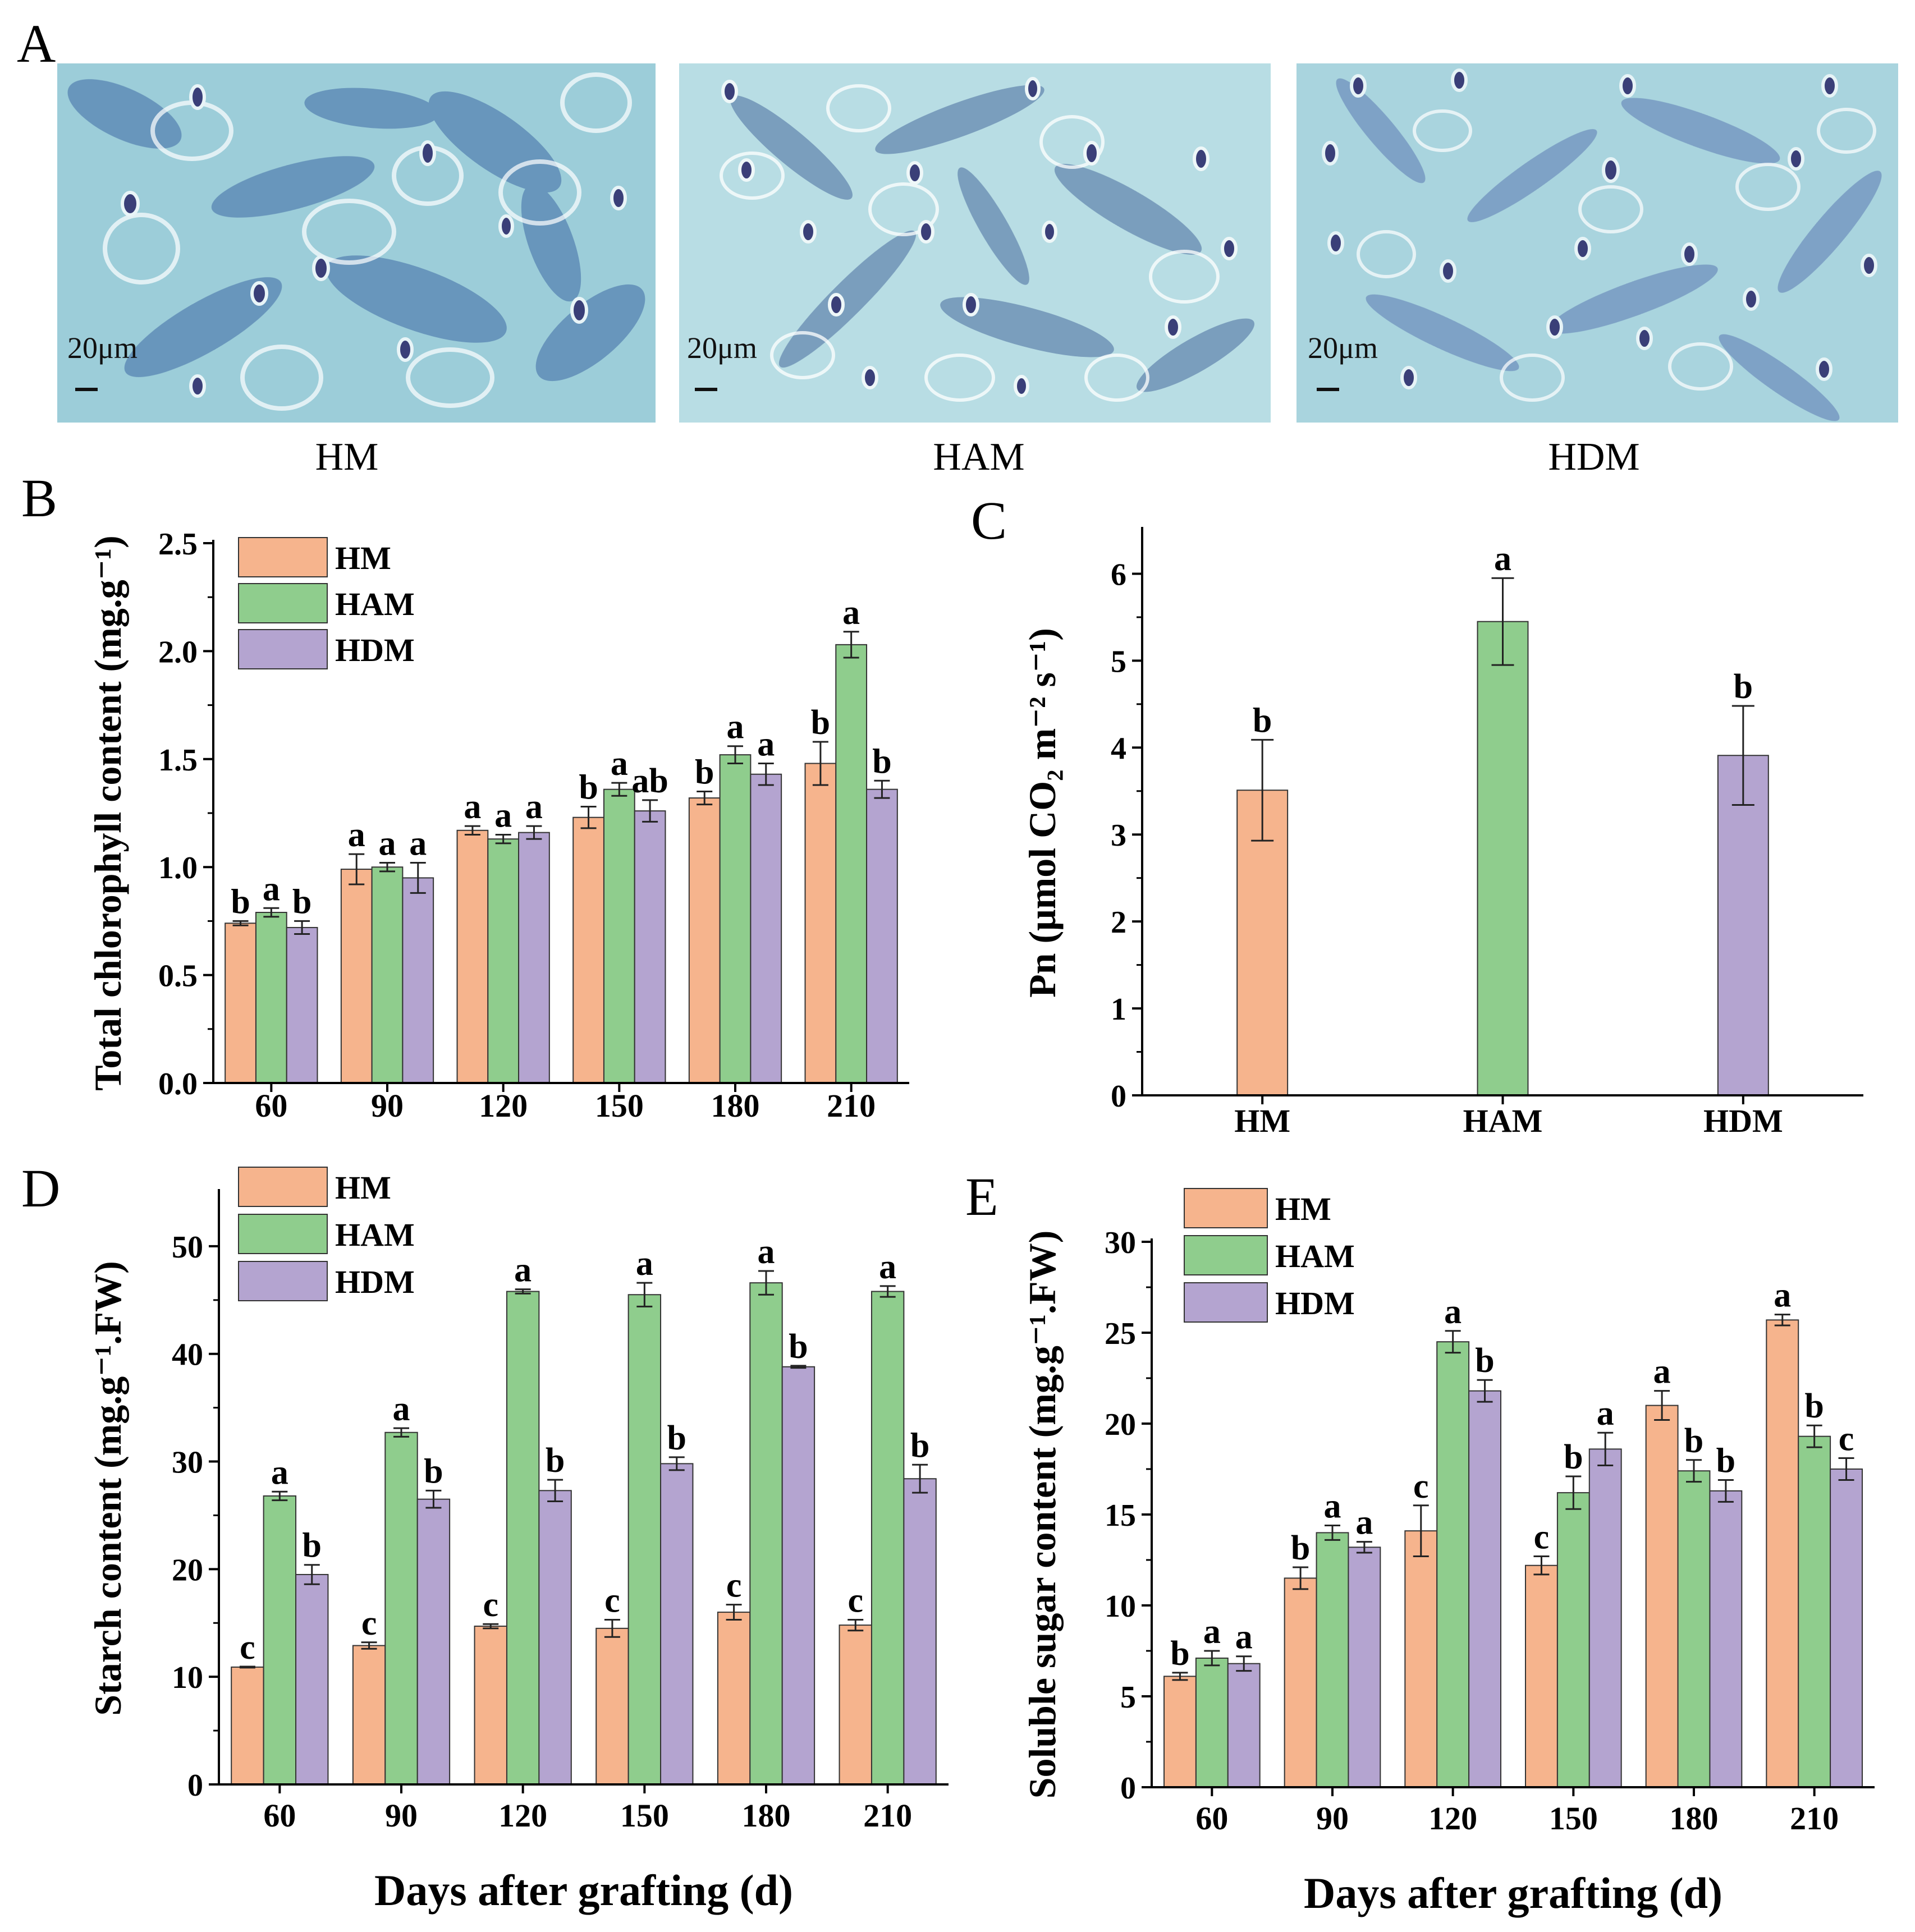 The image size is (1915, 1932). Describe the element at coordinates (356, 243) in the screenshot. I see `micrograph-hm-texture` at that location.